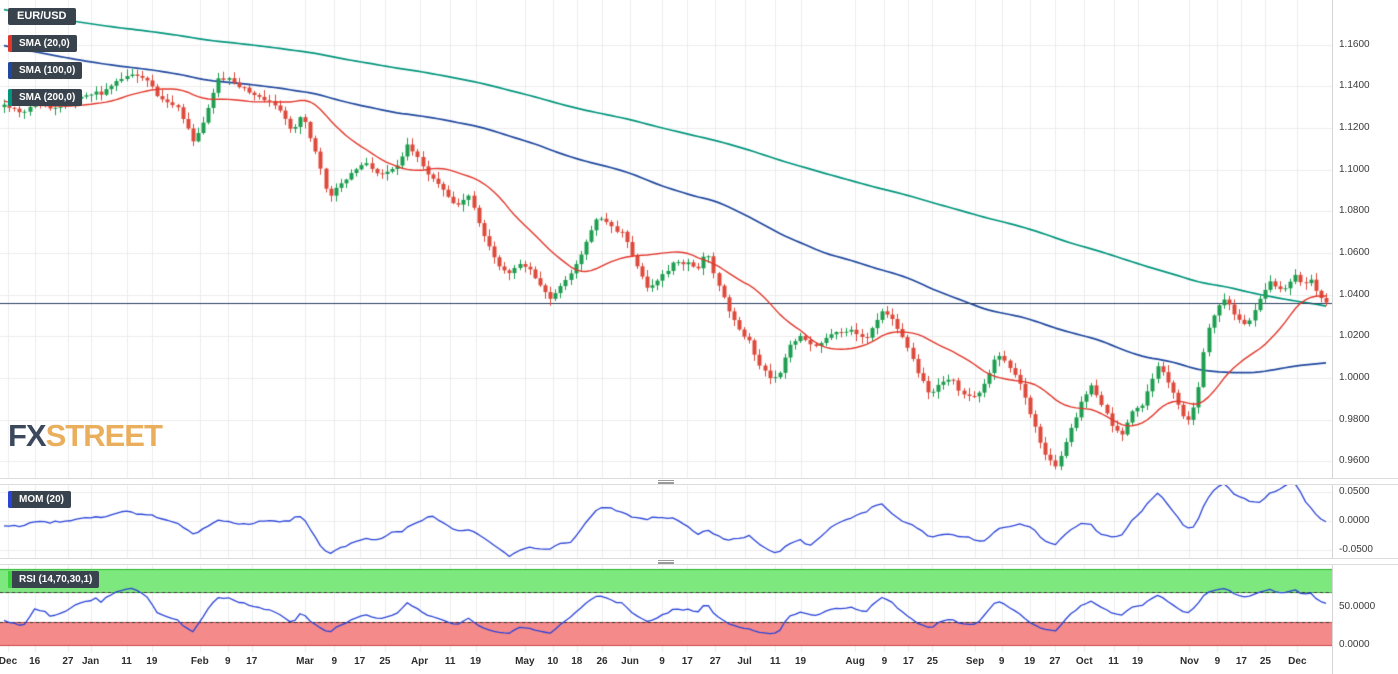 This screenshot has width=1398, height=674. What do you see at coordinates (1354, 520) in the screenshot?
I see `mom-axis-label: 0.0000` at bounding box center [1354, 520].